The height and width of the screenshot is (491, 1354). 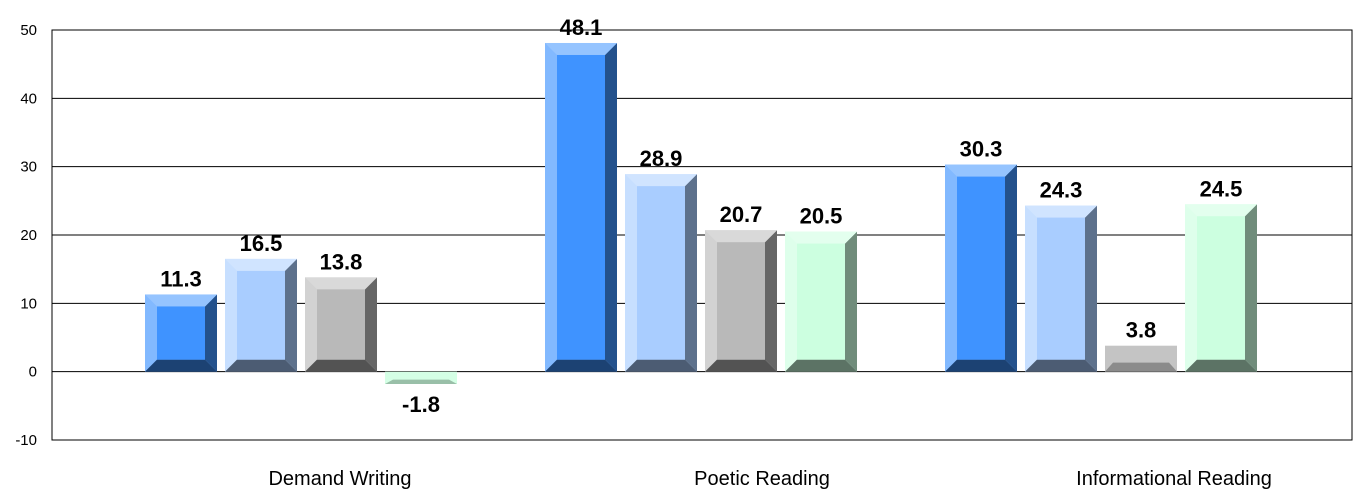 I want to click on y-tick-label: 0, so click(x=33, y=372).